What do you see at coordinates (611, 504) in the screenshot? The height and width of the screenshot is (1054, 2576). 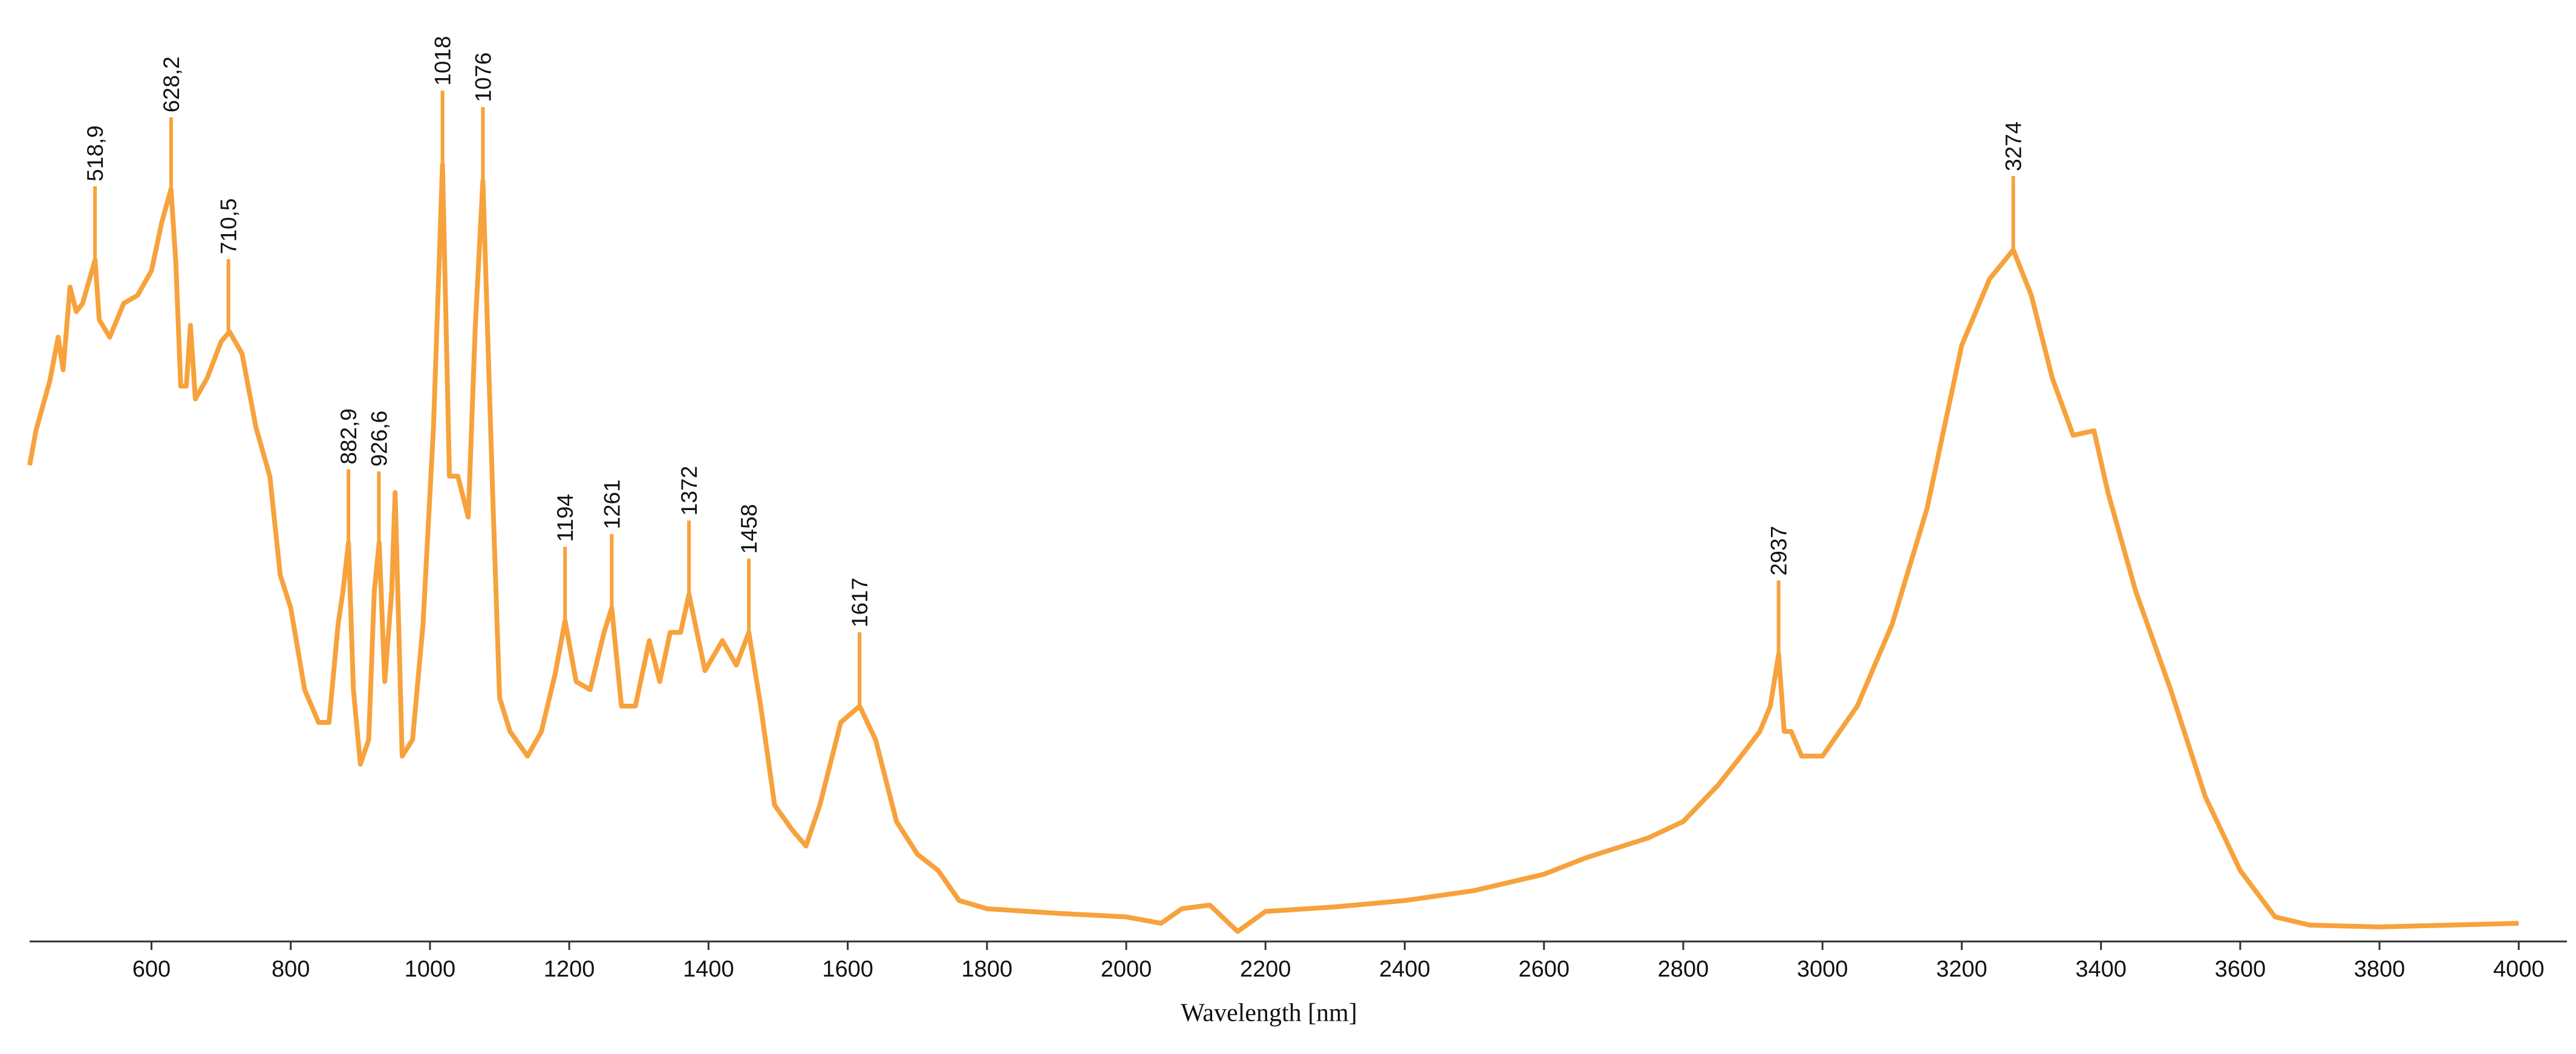 I see `peak-label: 1261` at bounding box center [611, 504].